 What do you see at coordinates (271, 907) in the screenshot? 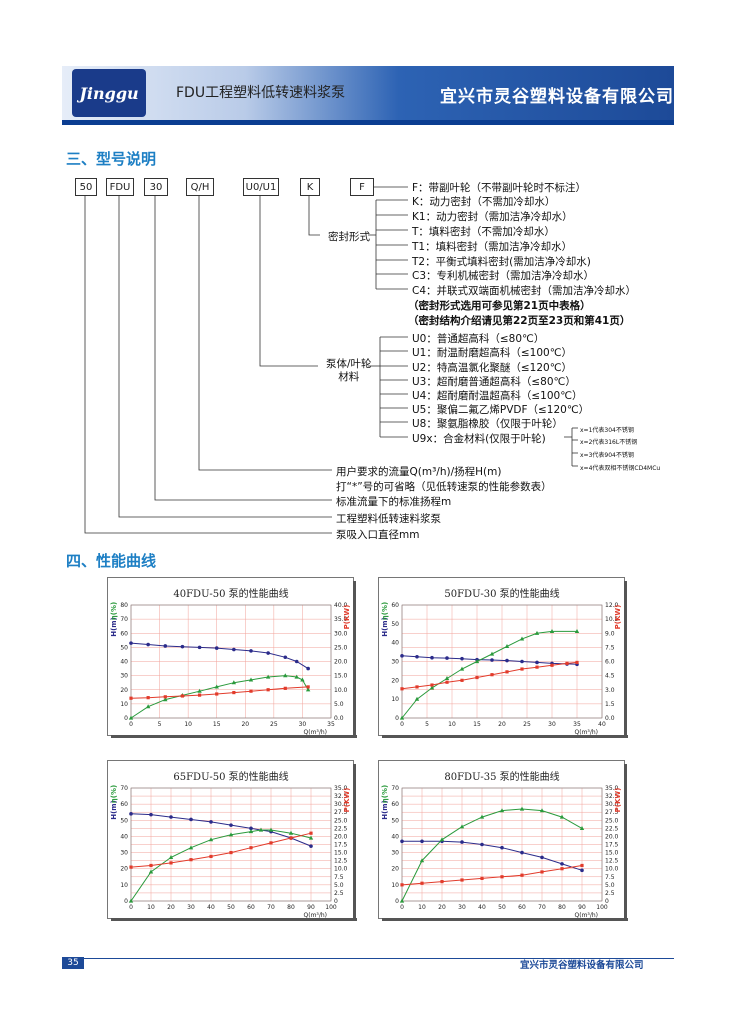
I see `x-tick-label: 70` at bounding box center [271, 907].